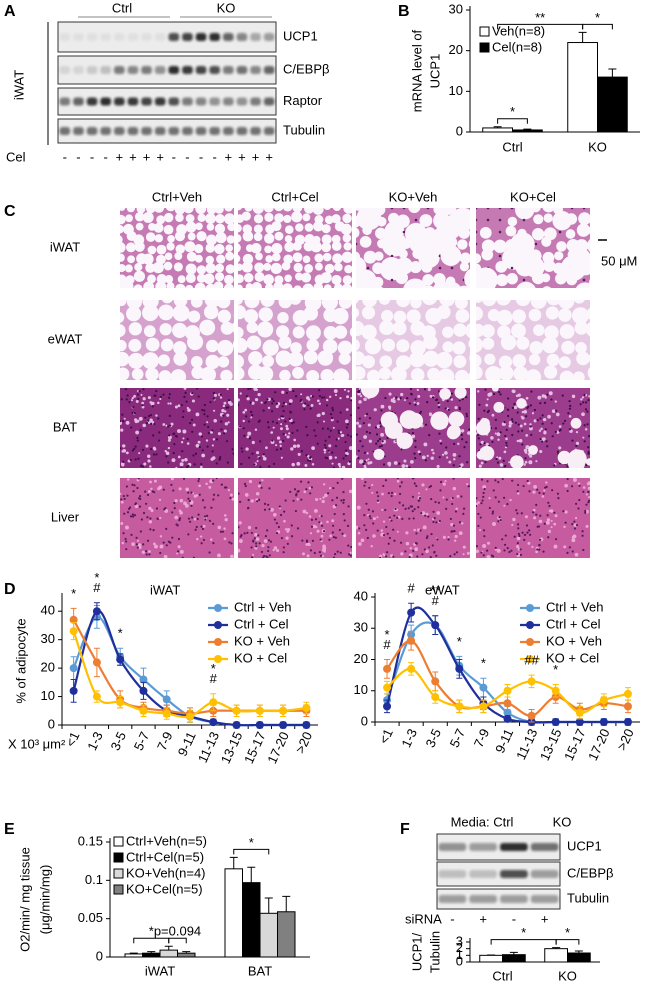 The height and width of the screenshot is (987, 670). I want to click on legend-label: KO+Cel(n=5), so click(164, 888).